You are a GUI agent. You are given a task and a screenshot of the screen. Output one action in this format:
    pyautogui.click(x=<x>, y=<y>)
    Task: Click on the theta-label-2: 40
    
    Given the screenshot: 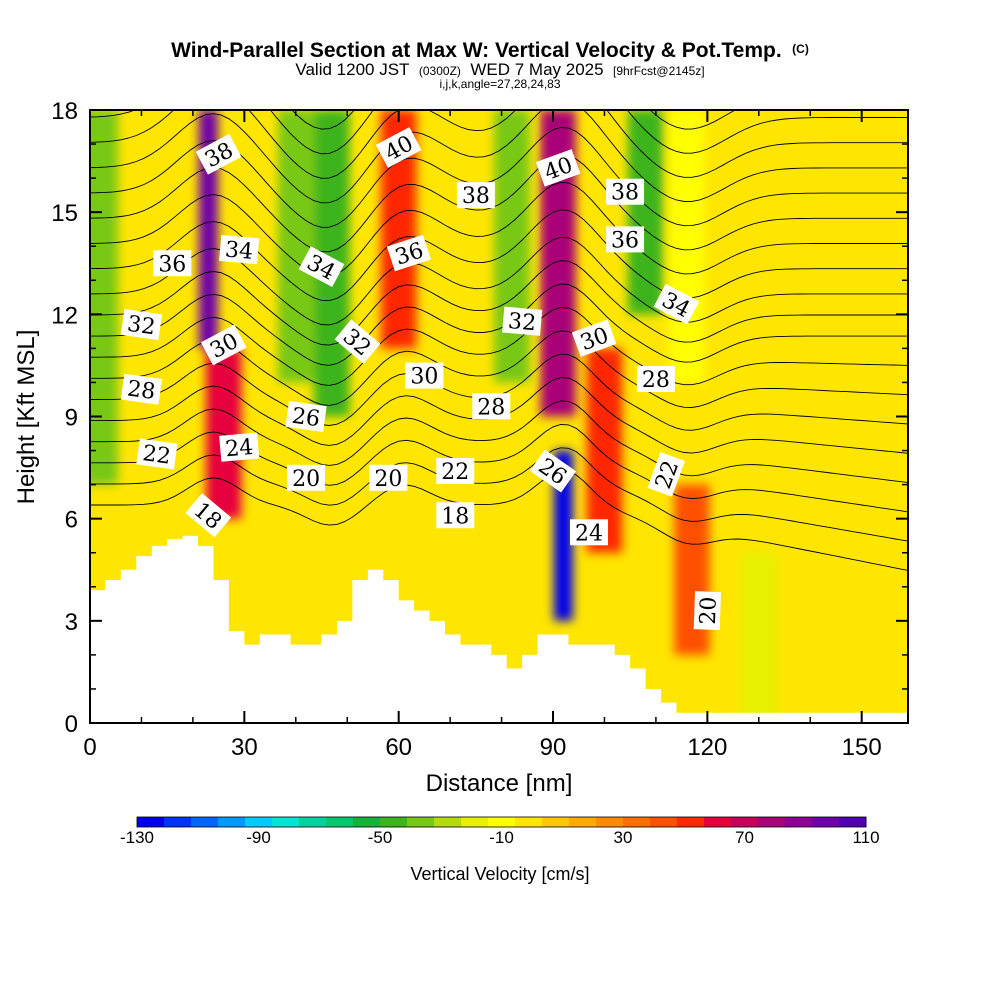 What is the action you would take?
    pyautogui.click(x=558, y=168)
    